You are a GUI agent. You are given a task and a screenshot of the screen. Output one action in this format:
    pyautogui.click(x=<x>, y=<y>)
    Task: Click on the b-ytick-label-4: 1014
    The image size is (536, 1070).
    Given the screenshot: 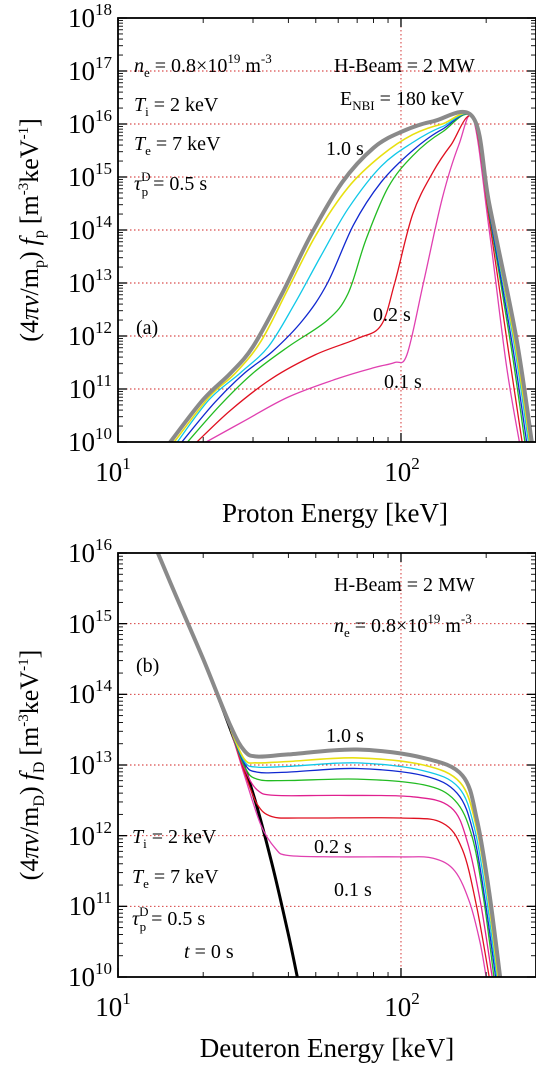 What is the action you would take?
    pyautogui.click(x=90, y=692)
    